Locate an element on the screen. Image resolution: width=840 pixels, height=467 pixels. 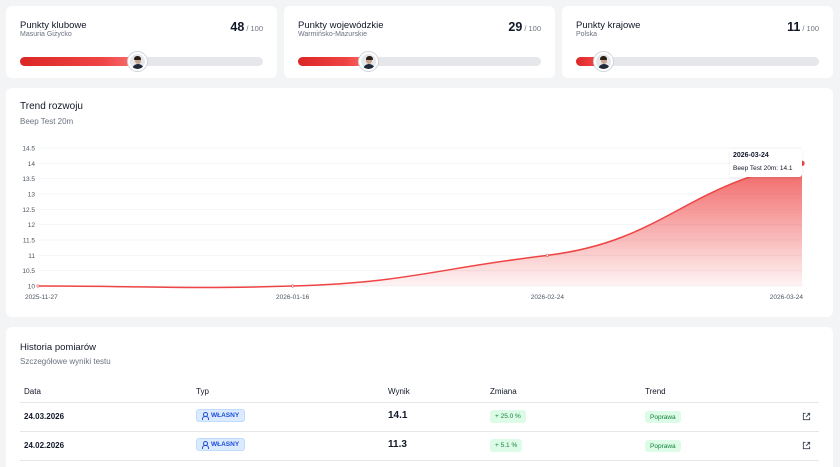
y-tick-label: 13.5 is located at coordinates (28, 179).